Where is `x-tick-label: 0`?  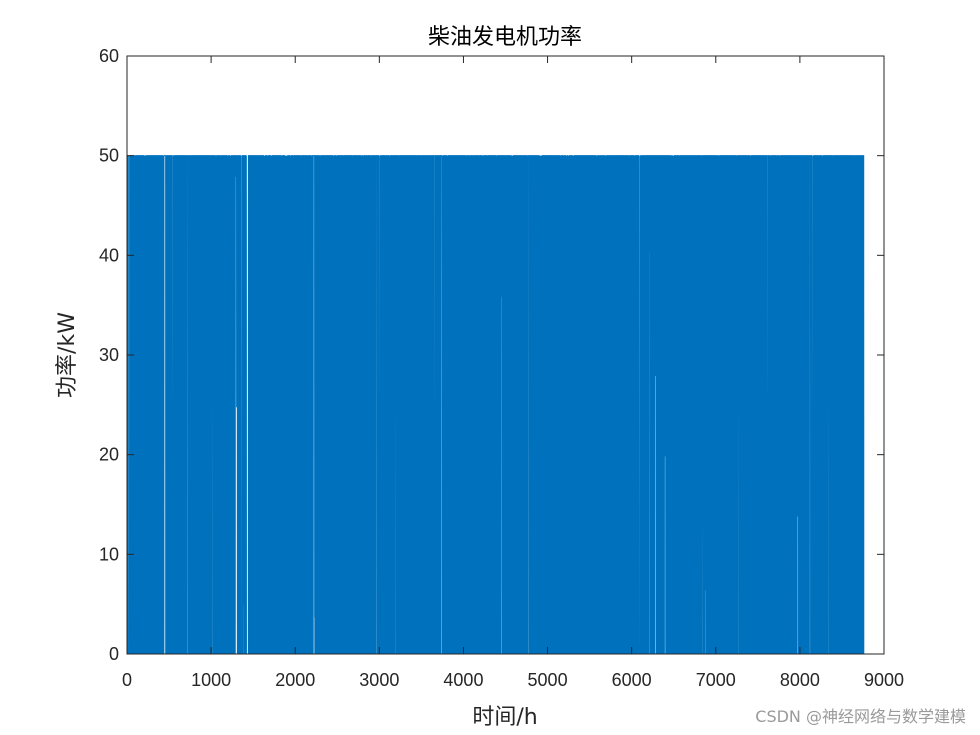
x-tick-label: 0 is located at coordinates (127, 680).